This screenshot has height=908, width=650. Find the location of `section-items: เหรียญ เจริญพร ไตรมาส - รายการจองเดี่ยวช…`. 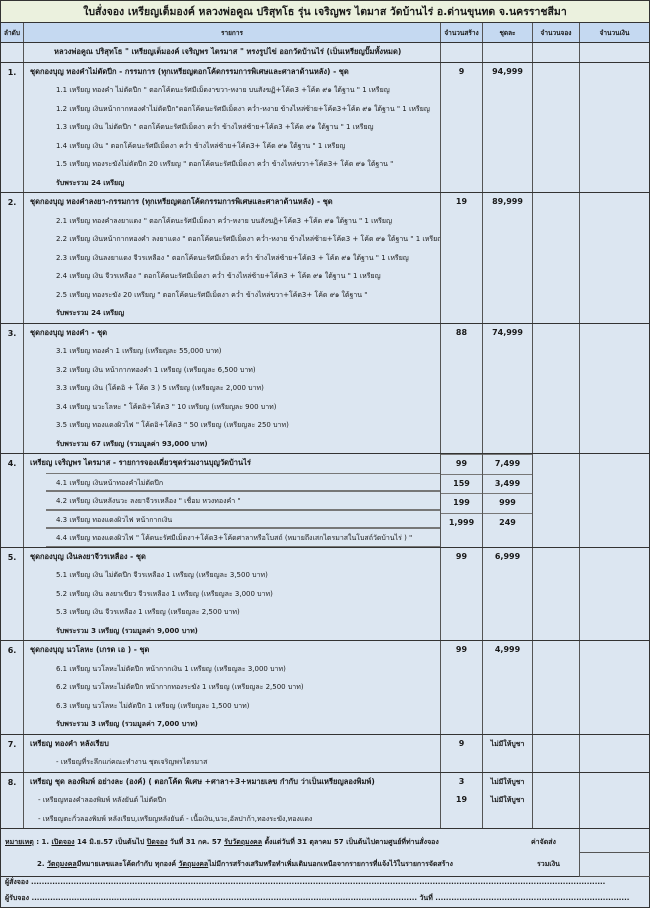

section-items: เหรียญ เจริญพร ไตรมาส - รายการจองเดี่ยวช… is located at coordinates (232, 500).